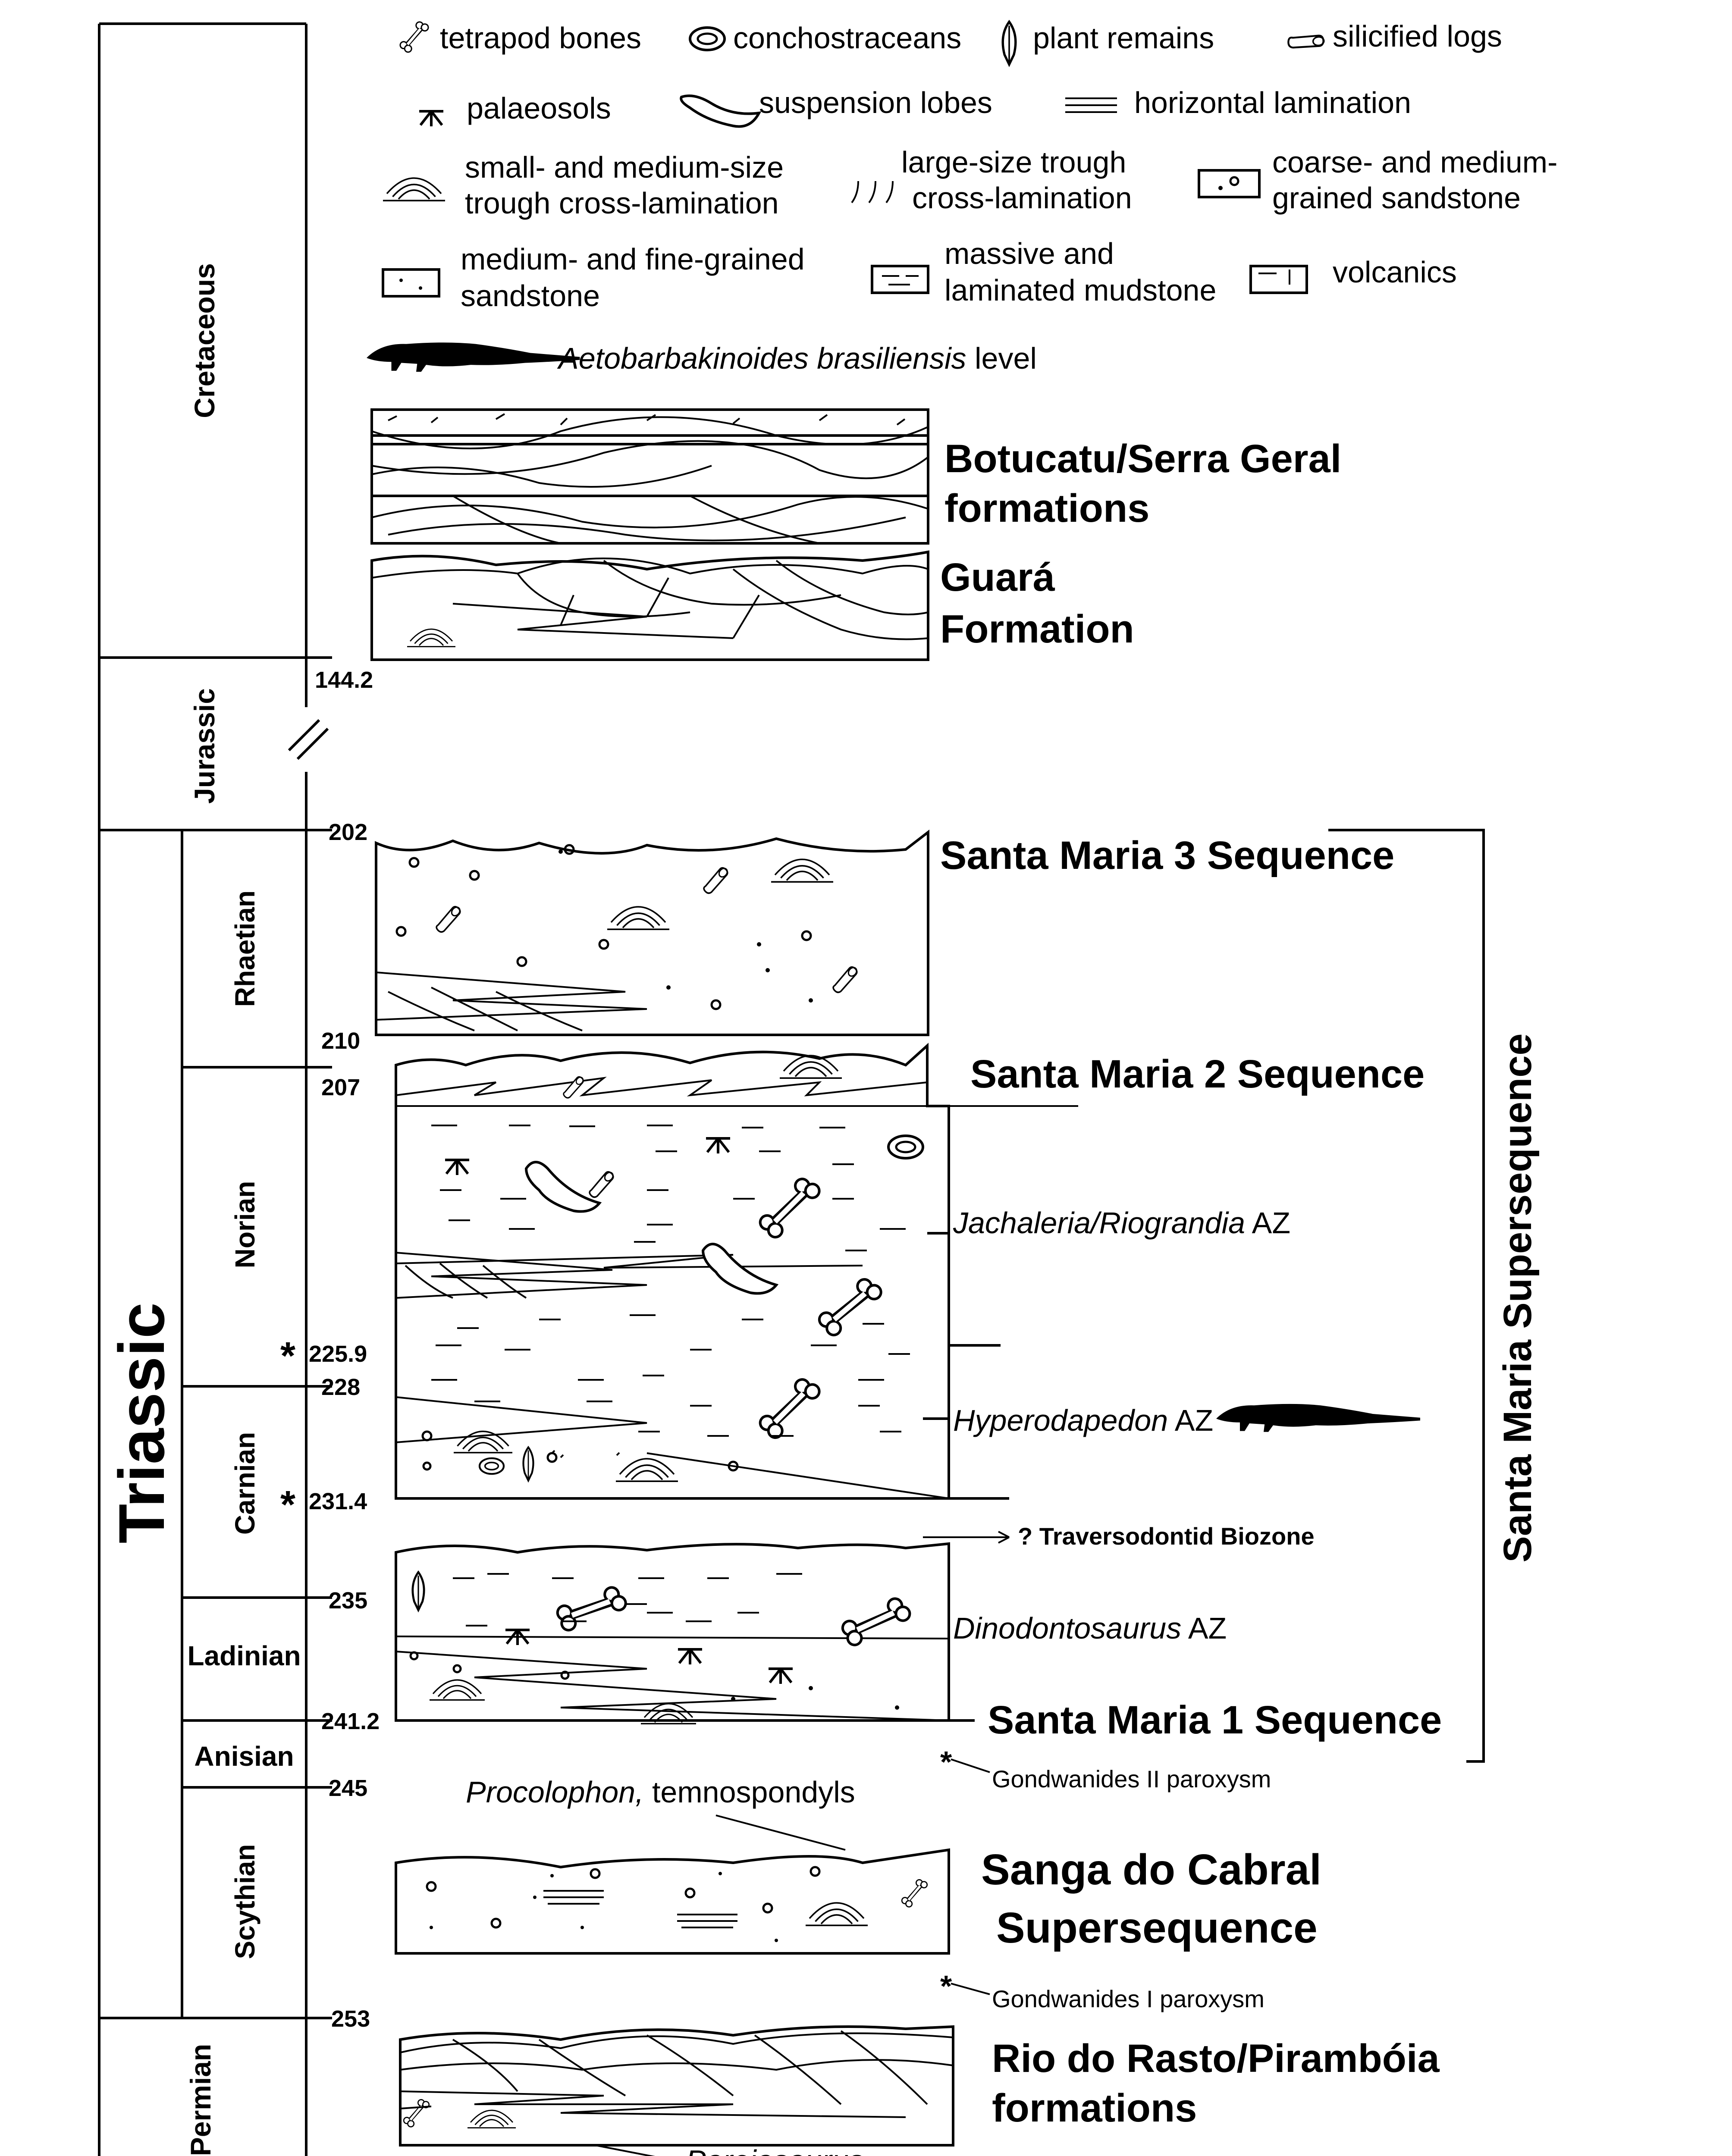  Describe the element at coordinates (1318, 1418) in the screenshot. I see `aetobarbakinoides-level-icon` at that location.